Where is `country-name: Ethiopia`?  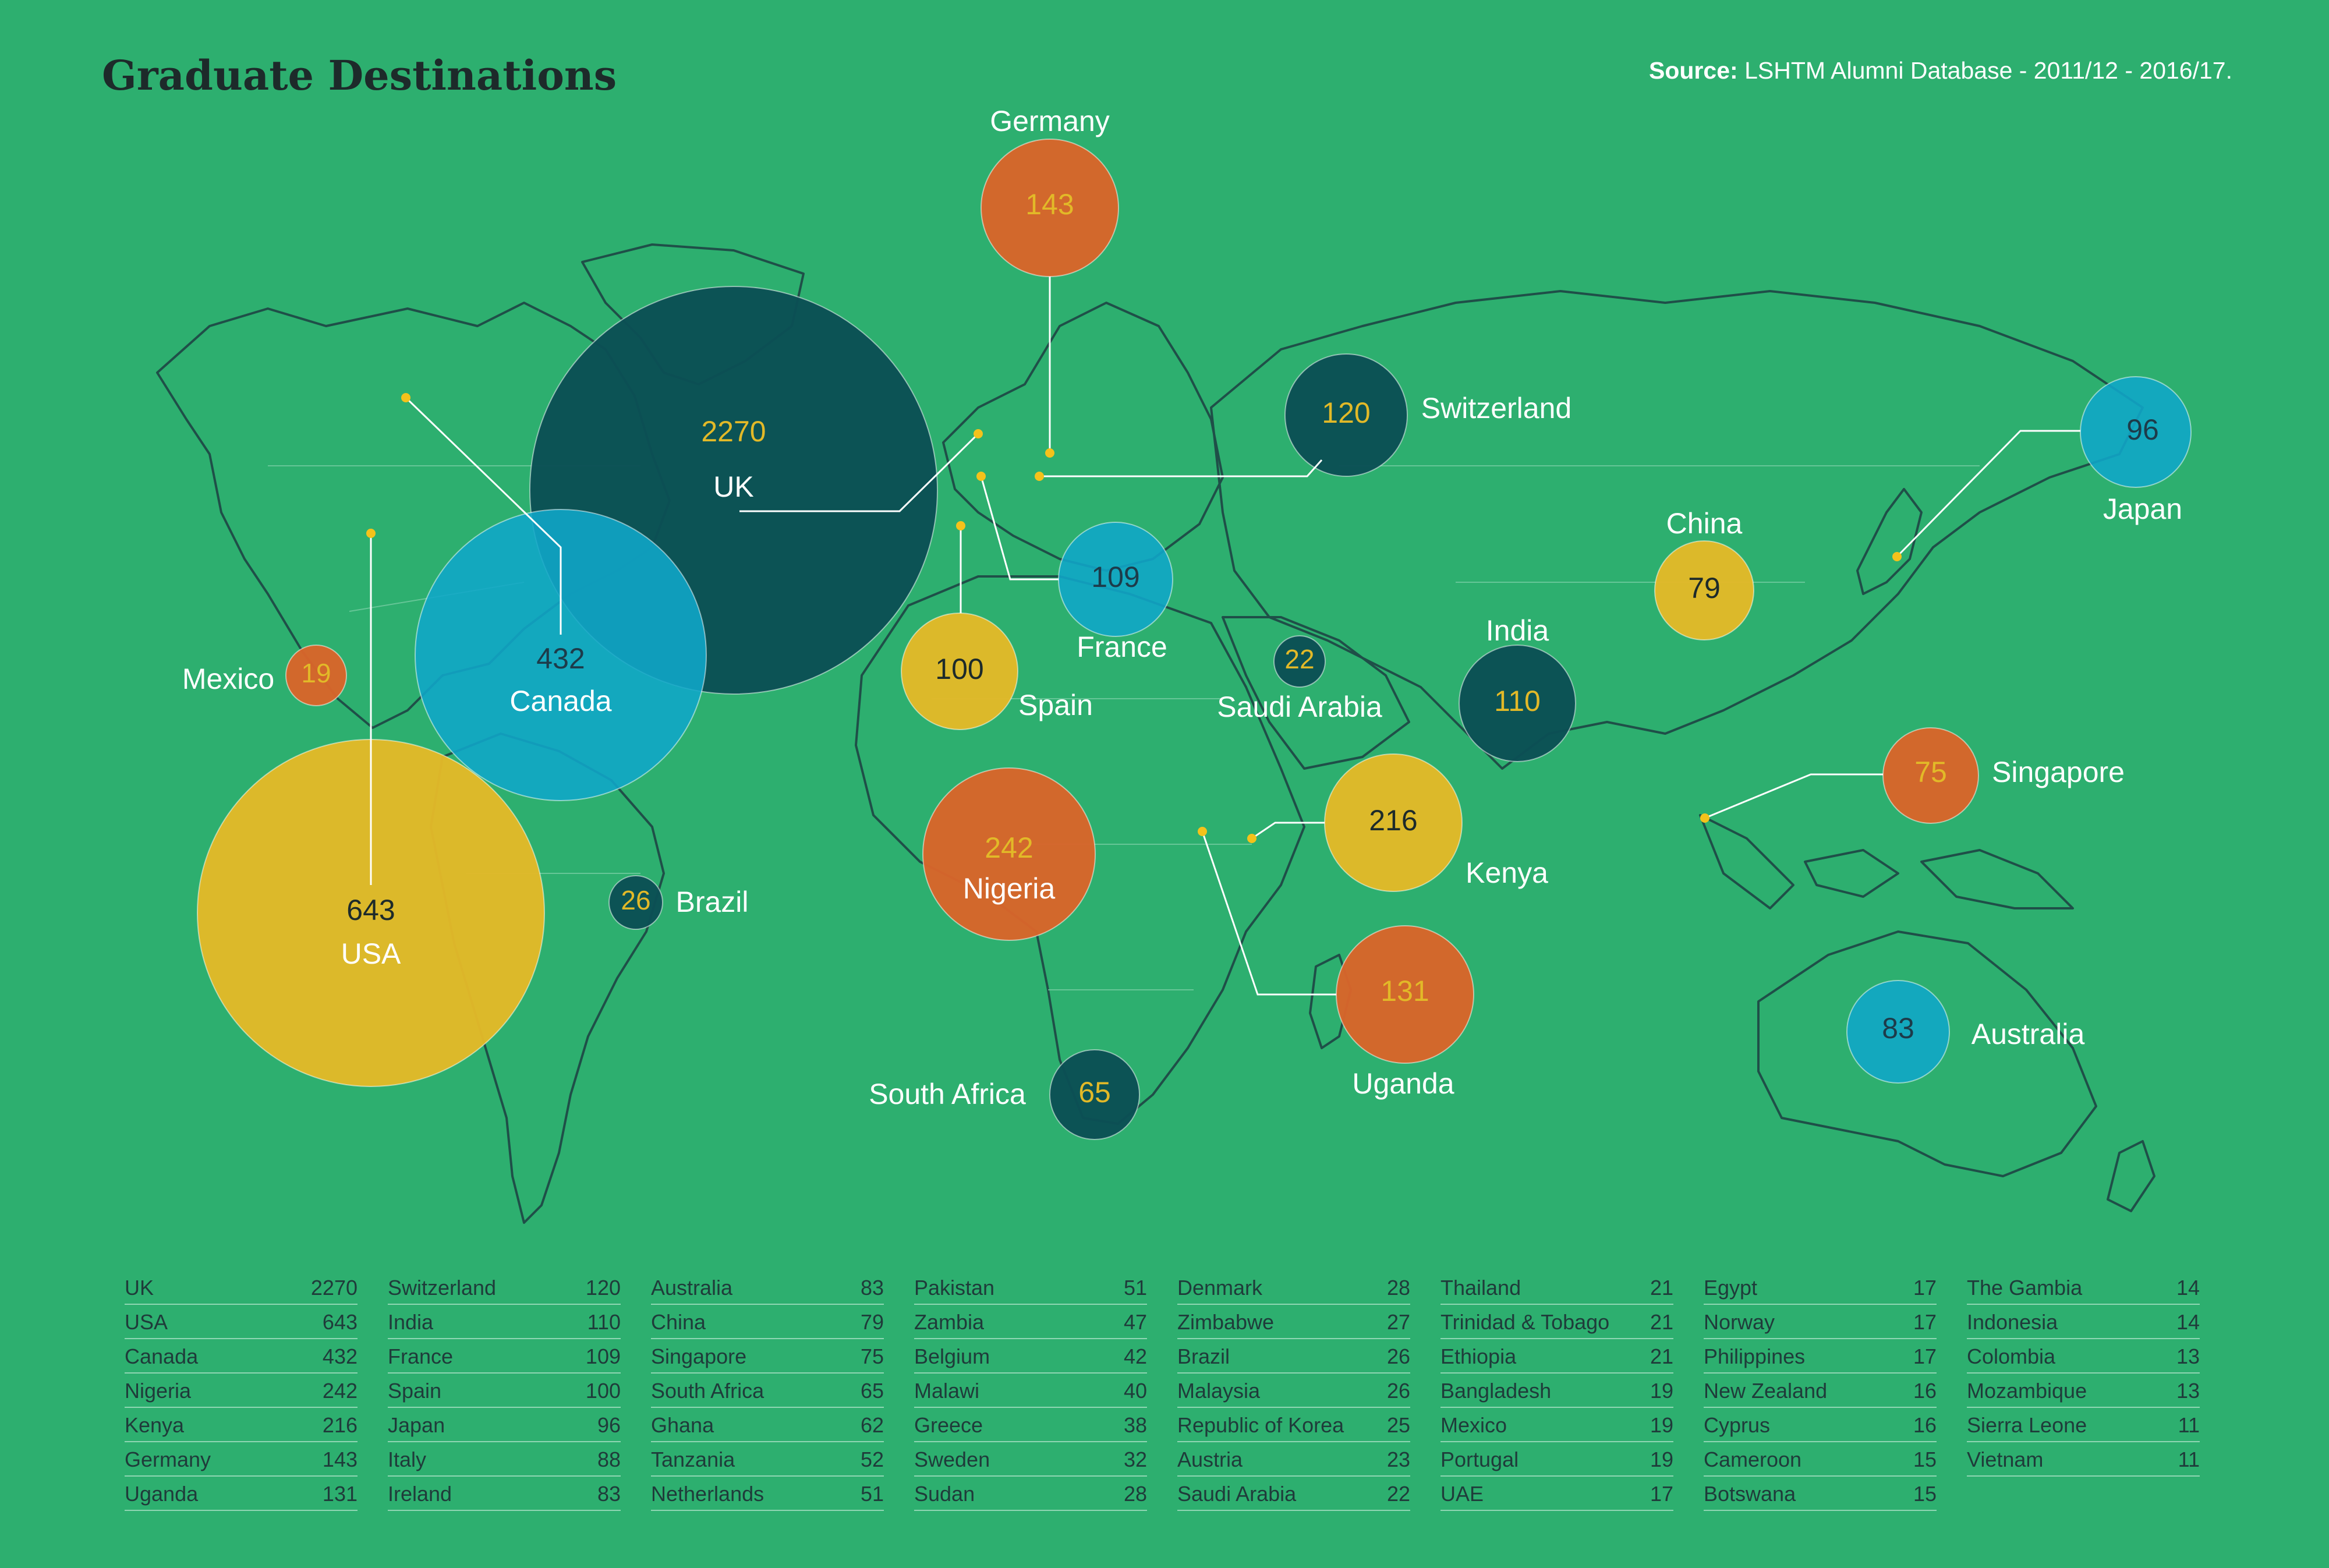 country-name: Ethiopia is located at coordinates (1478, 1356).